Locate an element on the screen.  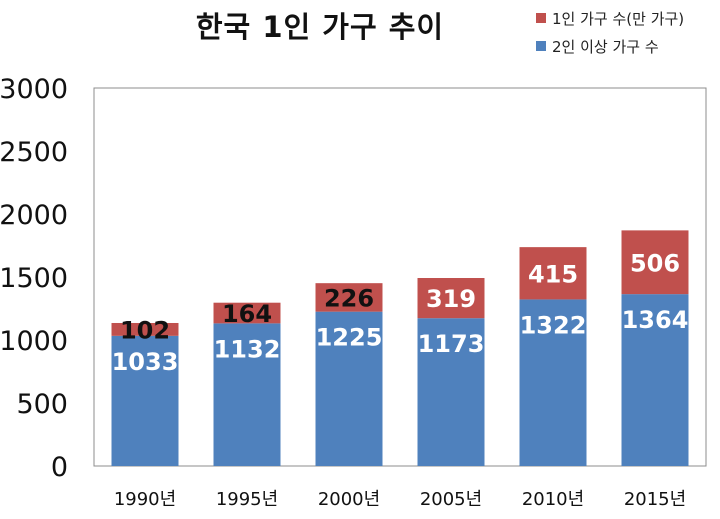
data-label-one-person: 164 is located at coordinates (247, 314).